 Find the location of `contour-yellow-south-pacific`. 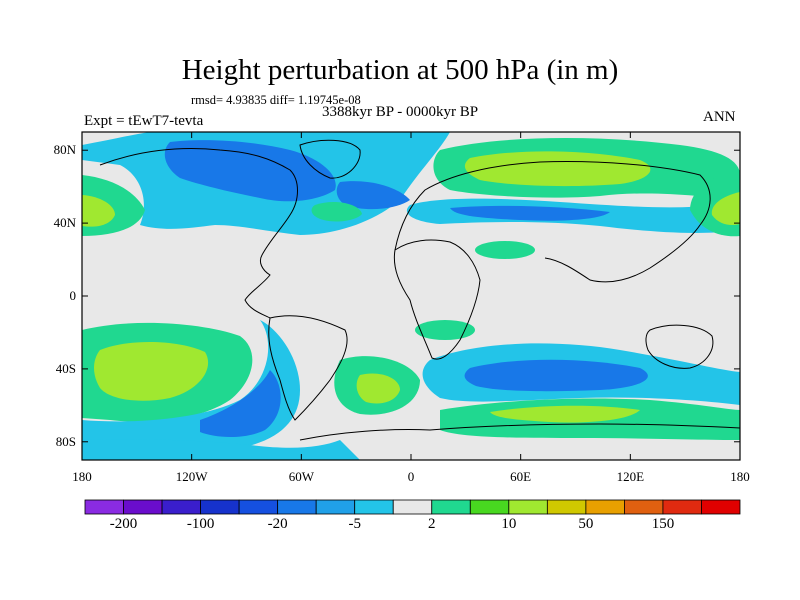

contour-yellow-south-pacific is located at coordinates (151, 371).